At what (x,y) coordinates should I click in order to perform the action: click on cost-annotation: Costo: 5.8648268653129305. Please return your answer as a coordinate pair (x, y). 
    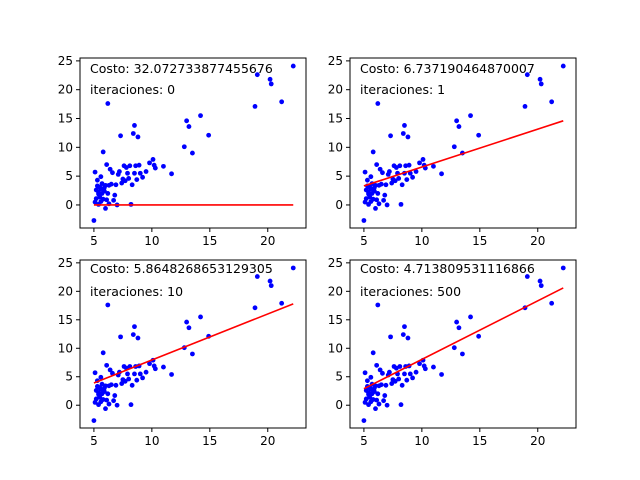
    Looking at the image, I should click on (181, 268).